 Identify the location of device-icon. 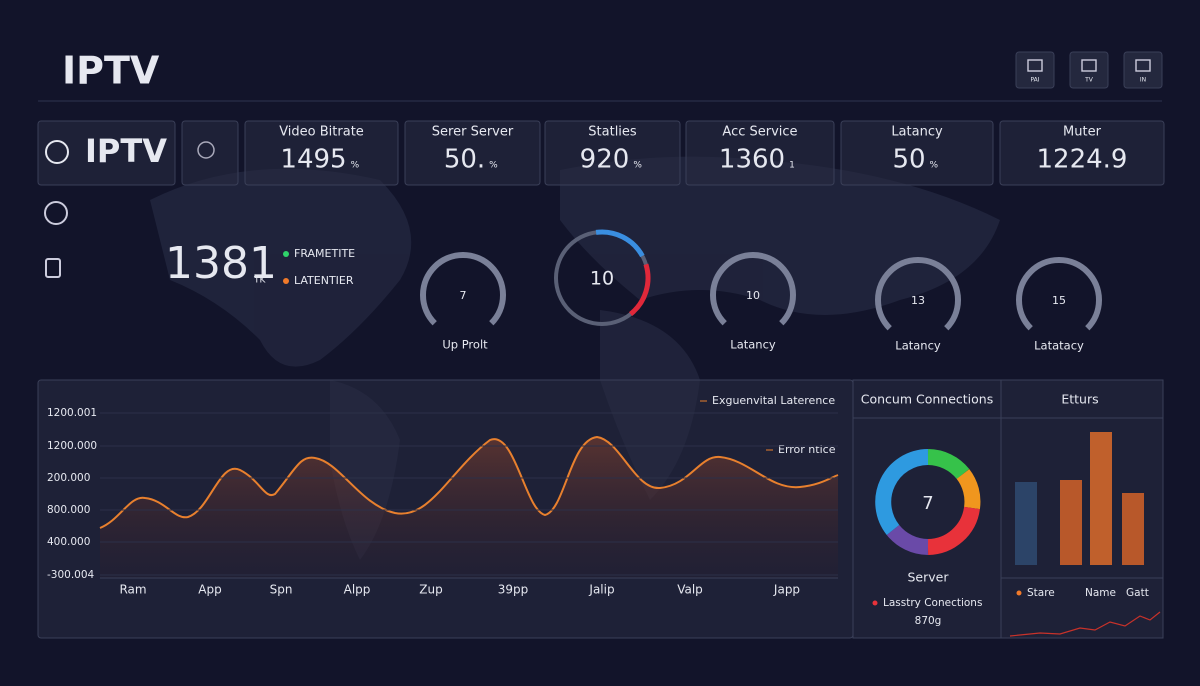
(53, 268).